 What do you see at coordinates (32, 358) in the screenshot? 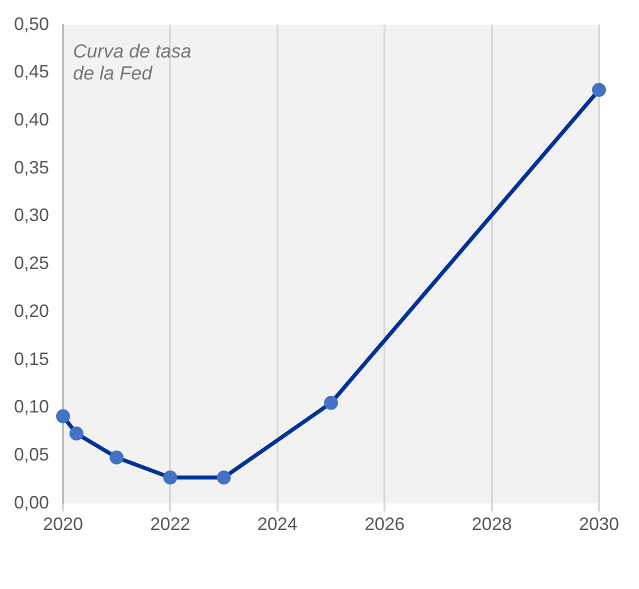
I see `y-tick-label: 0,15` at bounding box center [32, 358].